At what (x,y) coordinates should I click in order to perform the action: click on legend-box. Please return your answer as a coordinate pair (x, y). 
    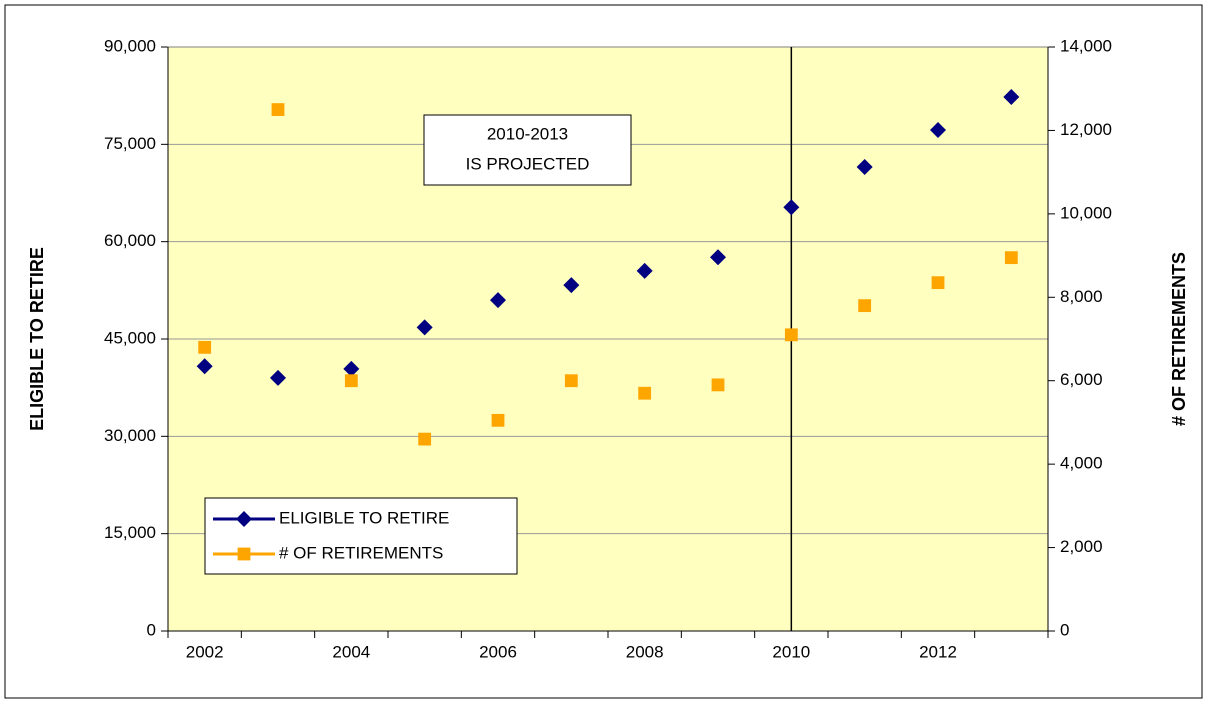
    Looking at the image, I should click on (361, 536).